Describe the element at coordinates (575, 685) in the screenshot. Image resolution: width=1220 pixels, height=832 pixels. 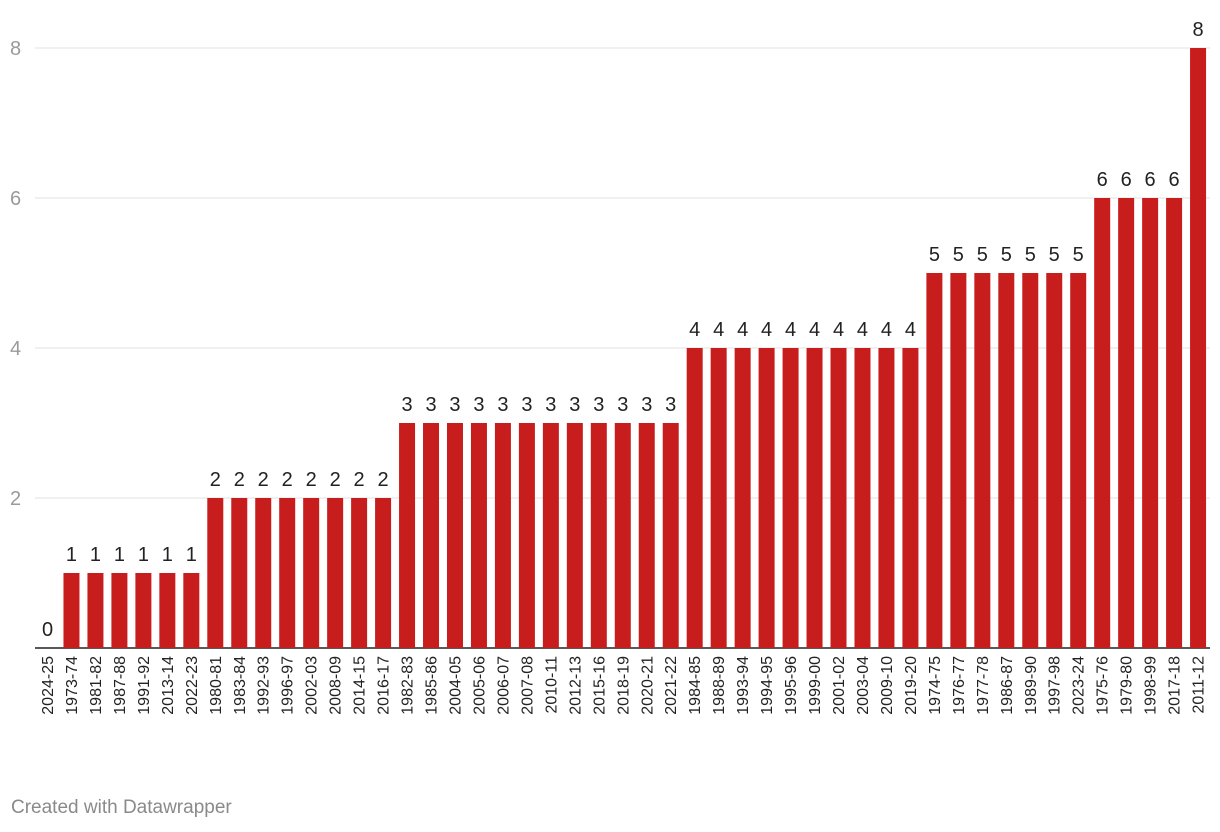
I see `x-tick-label: 2012-13` at that location.